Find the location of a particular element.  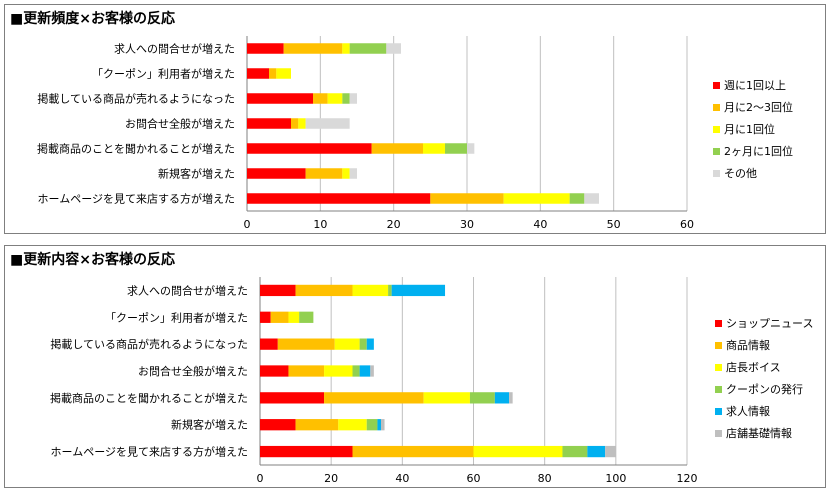

legend-label: 月に1回位 is located at coordinates (749, 129).